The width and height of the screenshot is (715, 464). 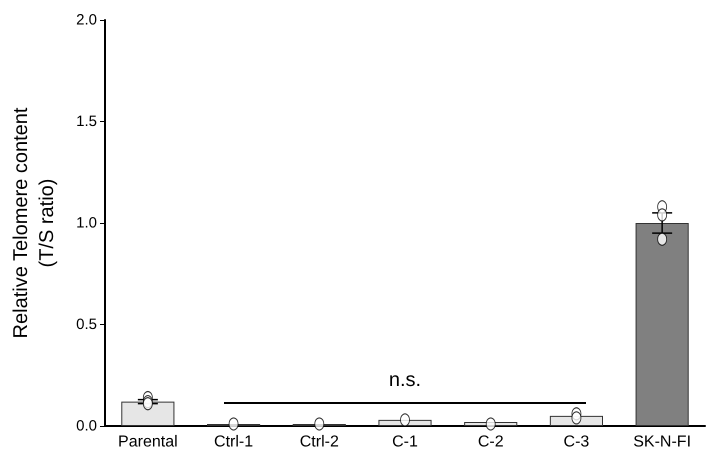 What do you see at coordinates (662, 442) in the screenshot?
I see `x-tick-label: SK-N-FI` at bounding box center [662, 442].